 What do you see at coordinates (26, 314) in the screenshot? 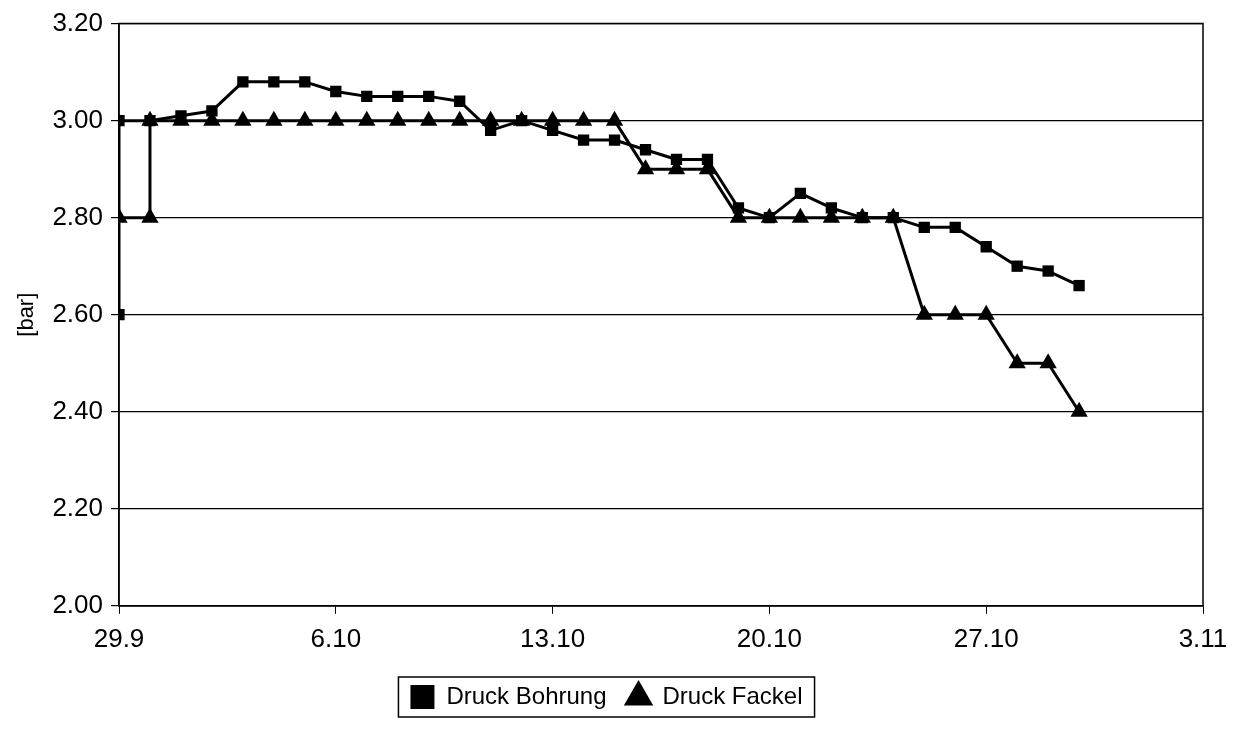
I see `y-axis-title: [bar]` at bounding box center [26, 314].